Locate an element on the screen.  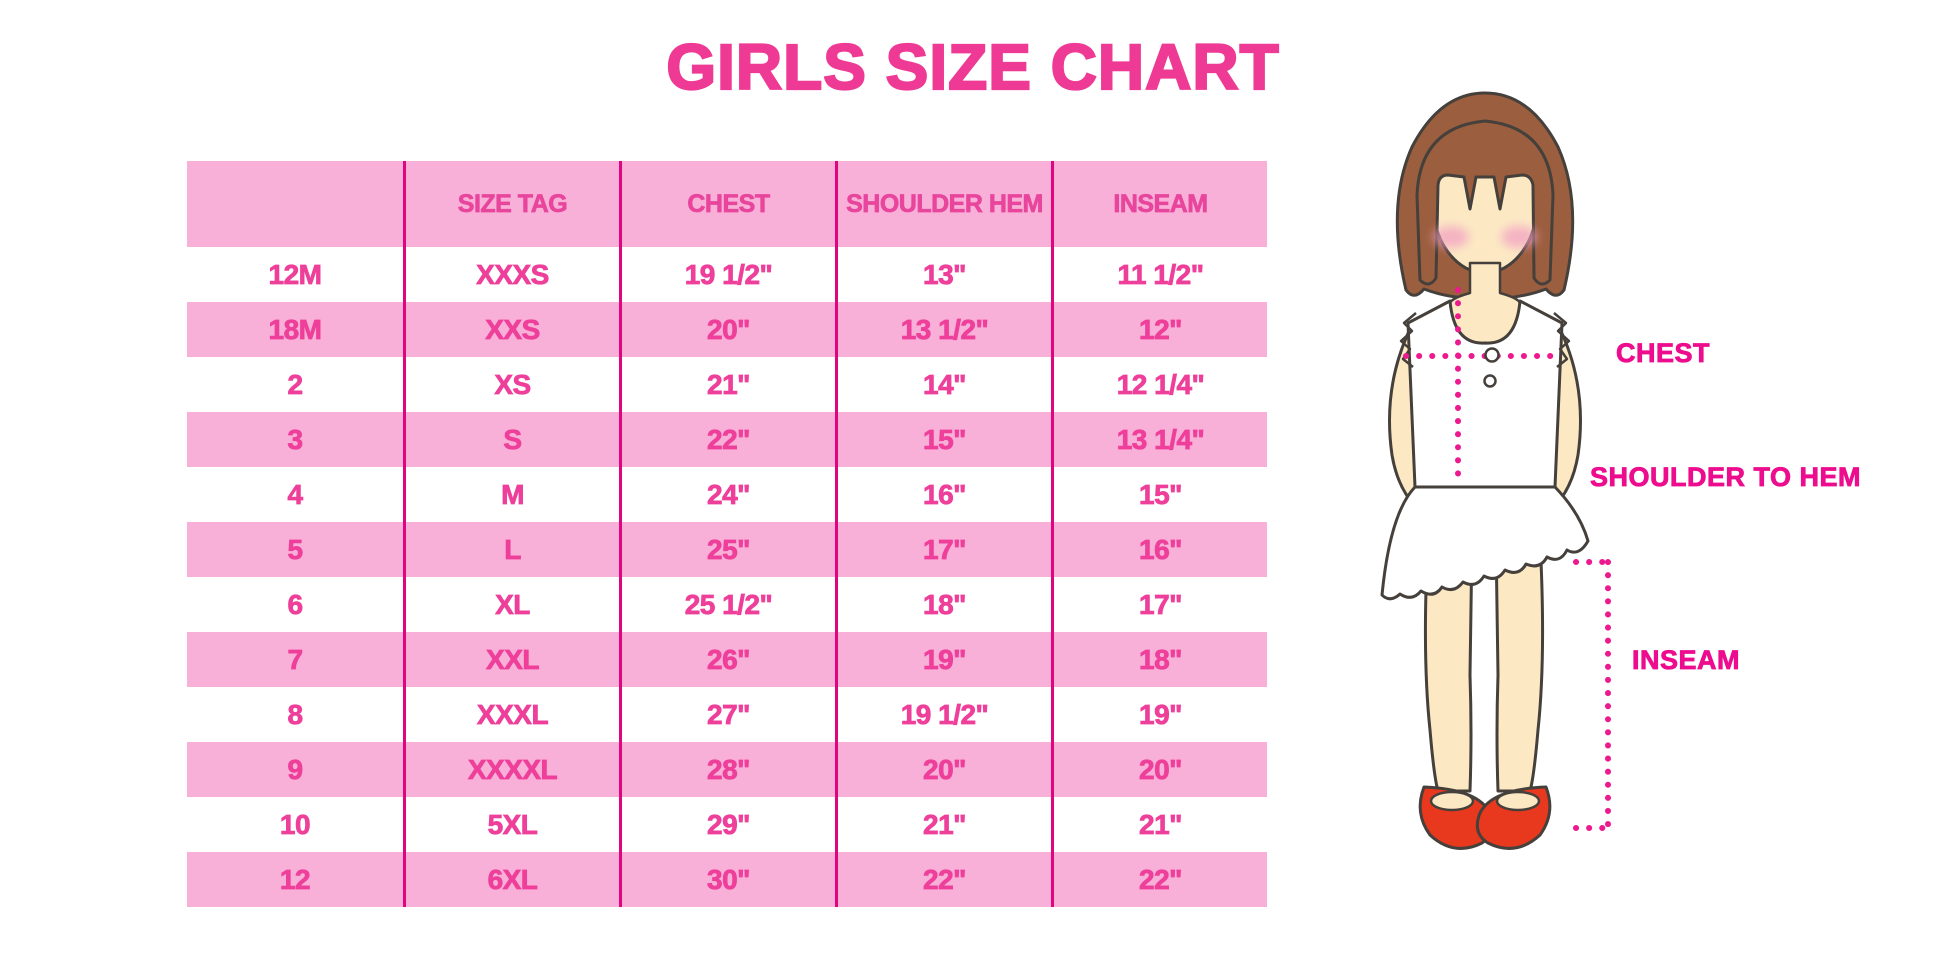
table-row-6: 6 XL 25 1/2" 18" 17" is located at coordinates (727, 604).